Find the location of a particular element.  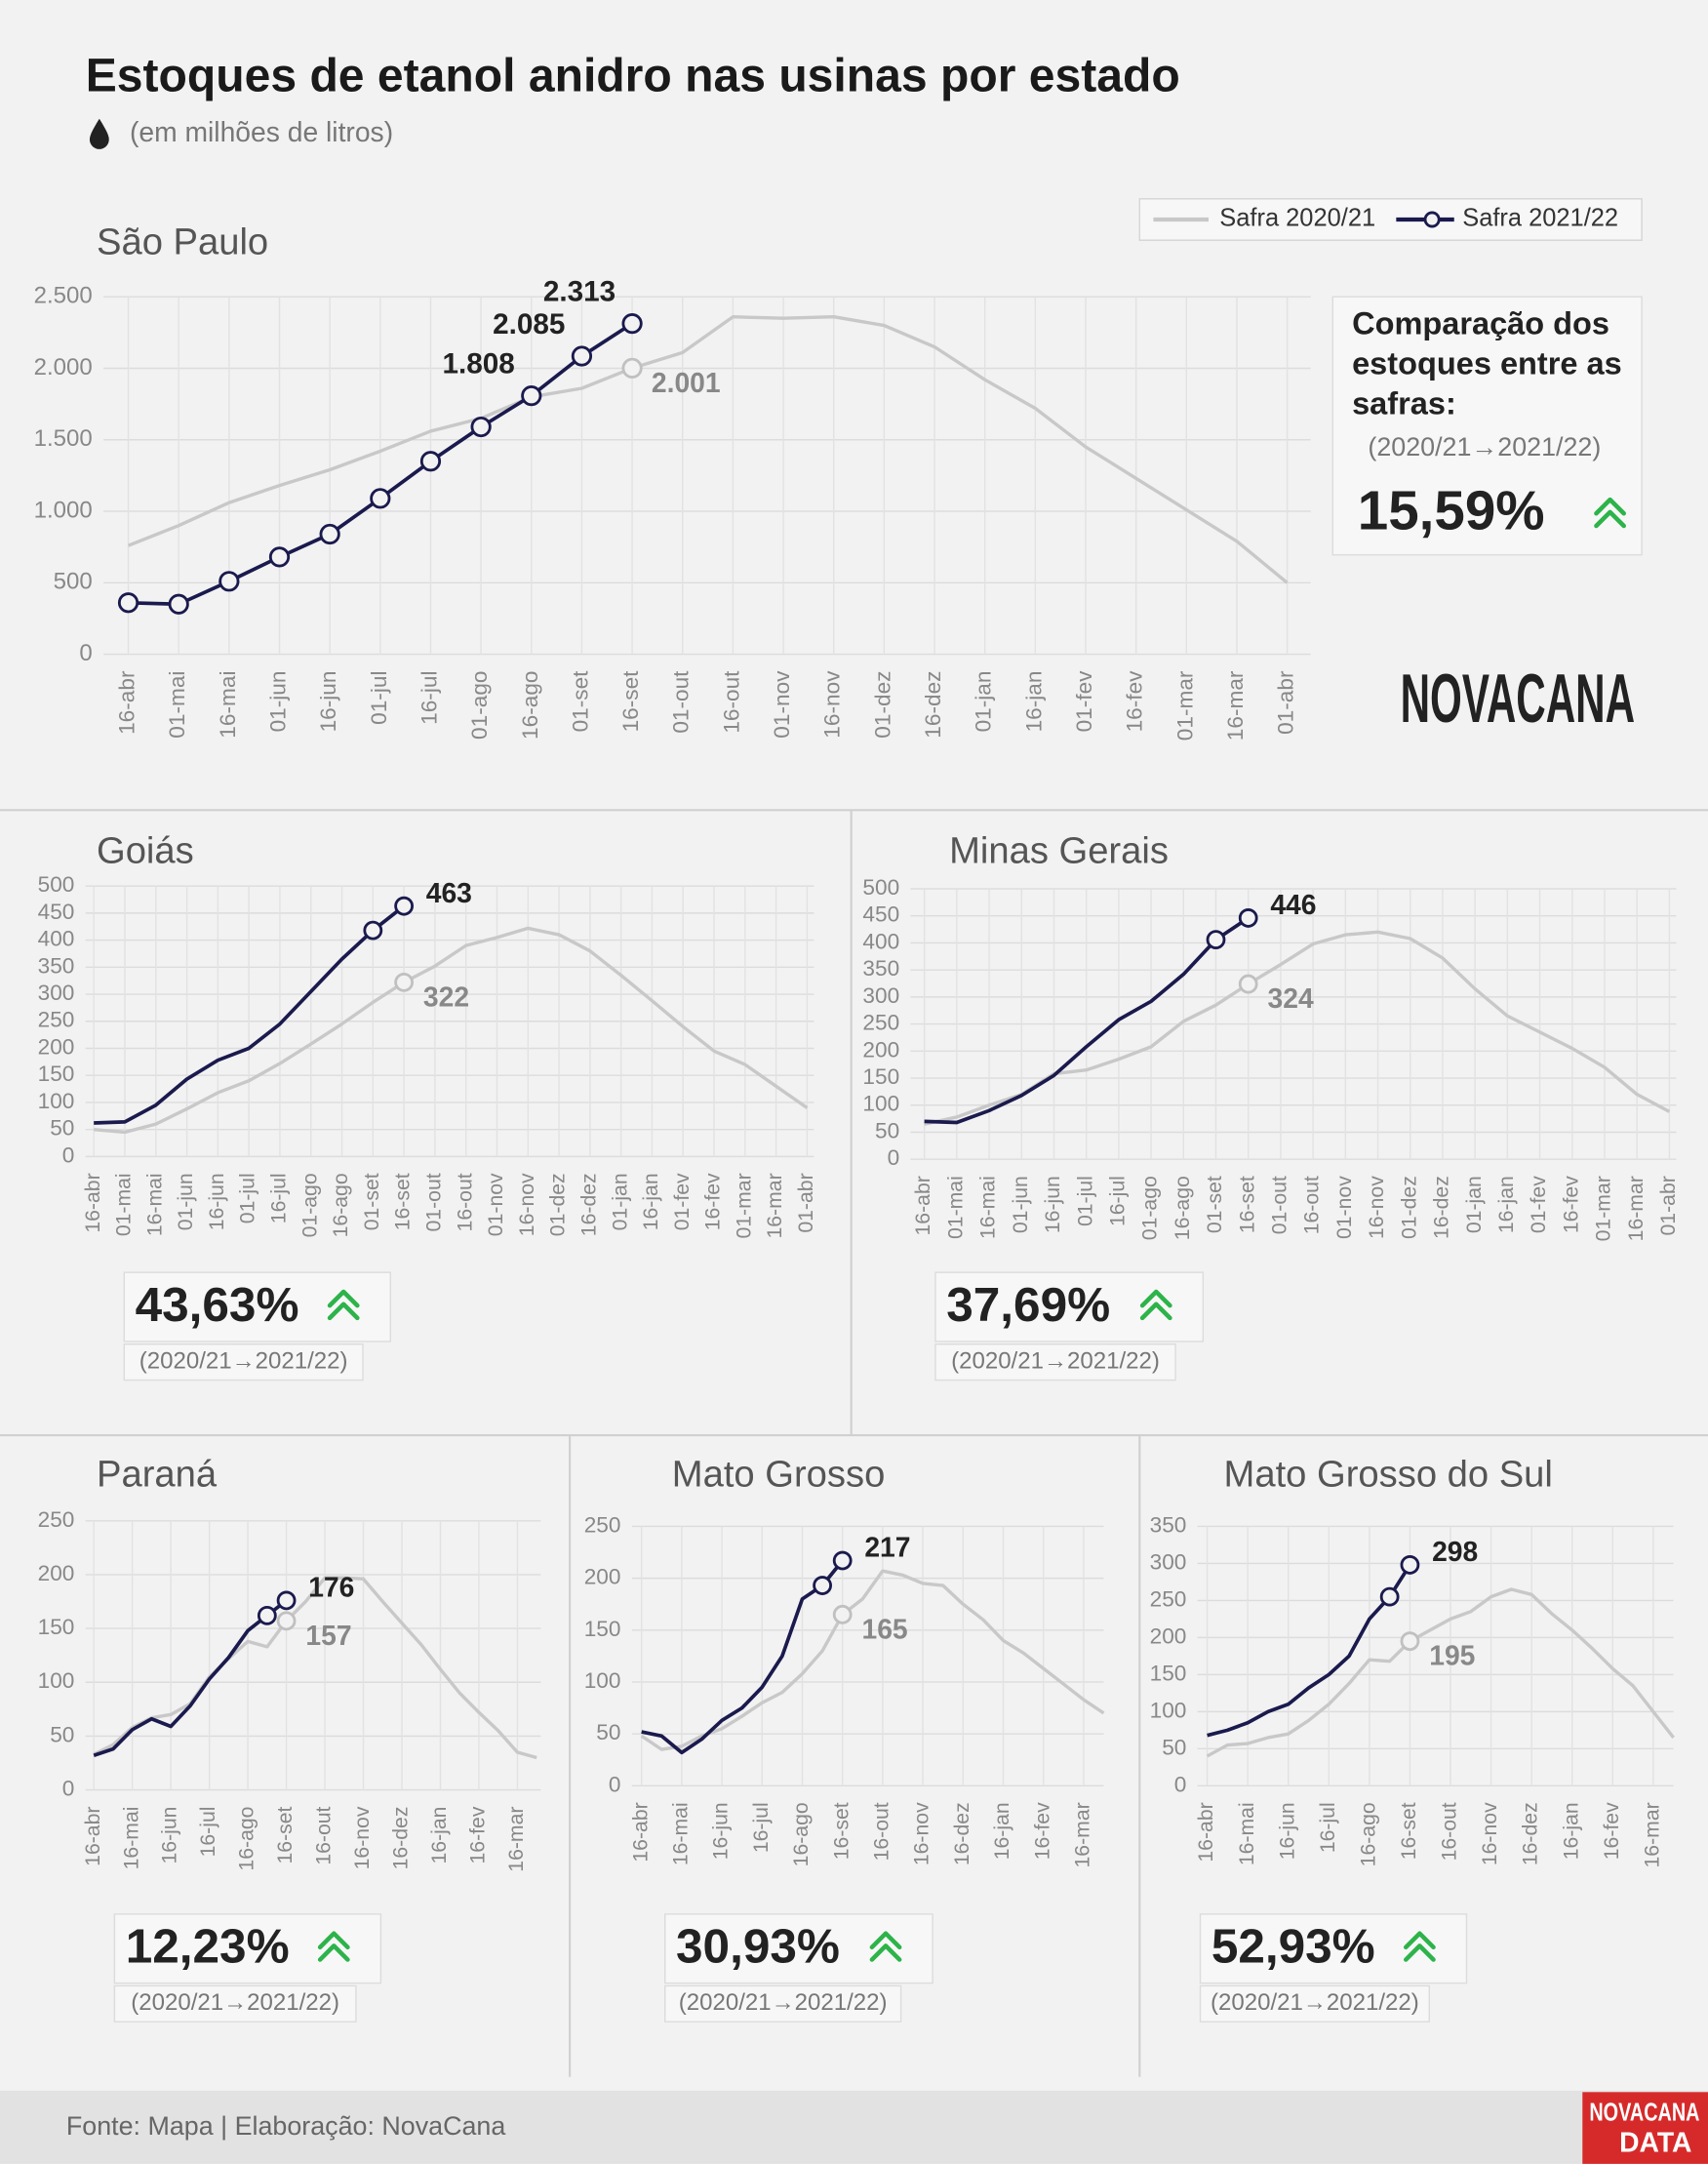

data-label: 165 is located at coordinates (884, 1628).